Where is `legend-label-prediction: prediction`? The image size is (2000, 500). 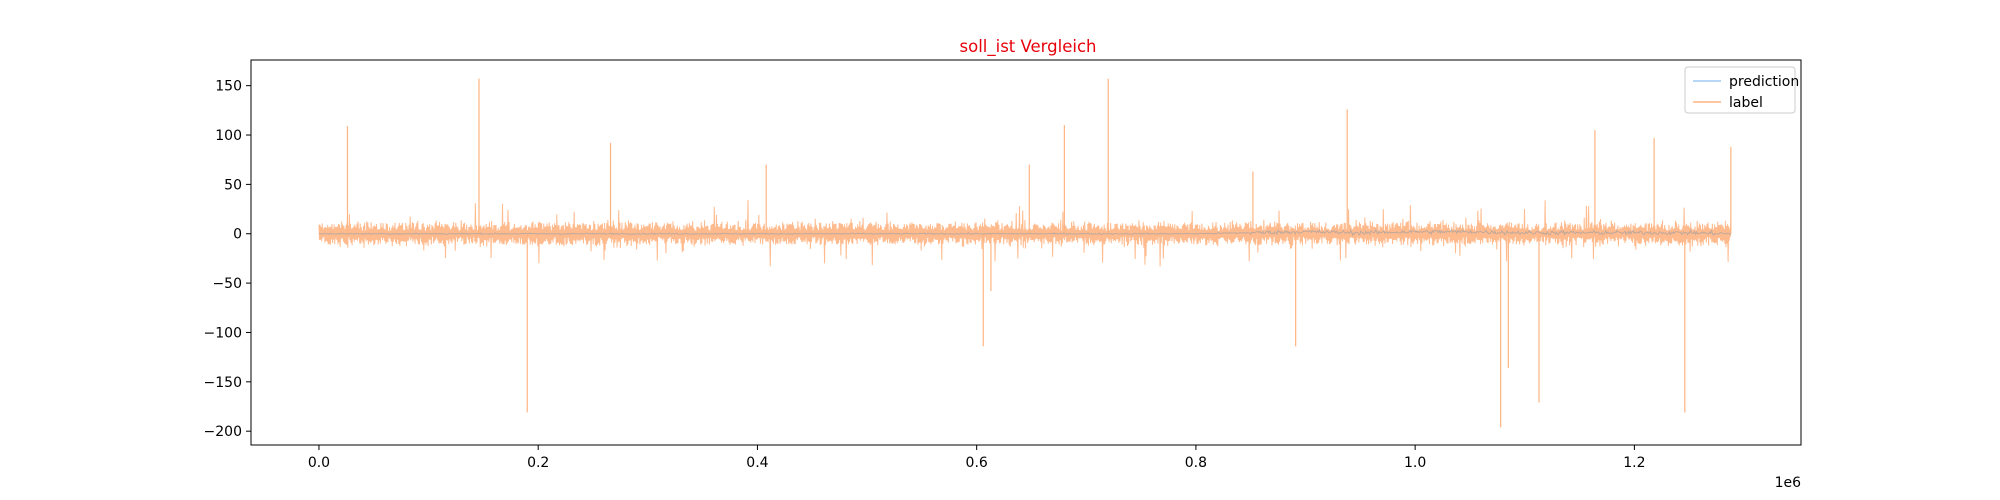 legend-label-prediction: prediction is located at coordinates (1764, 82).